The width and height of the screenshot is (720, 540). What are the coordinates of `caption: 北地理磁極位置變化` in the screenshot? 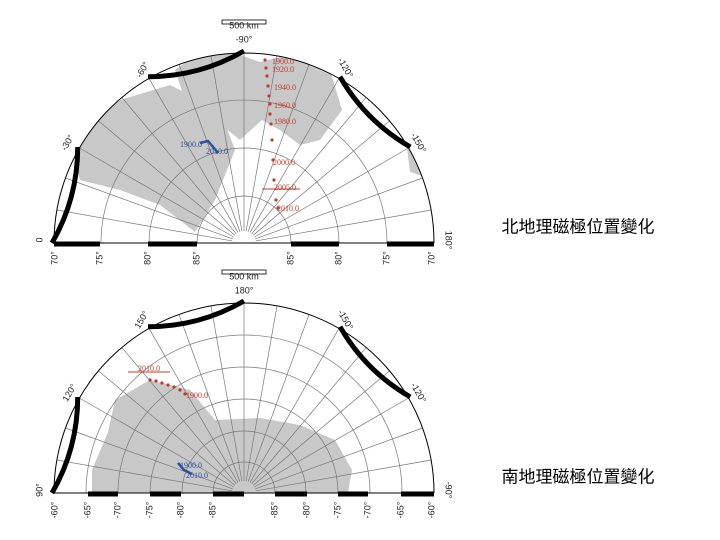 It's located at (578, 228).